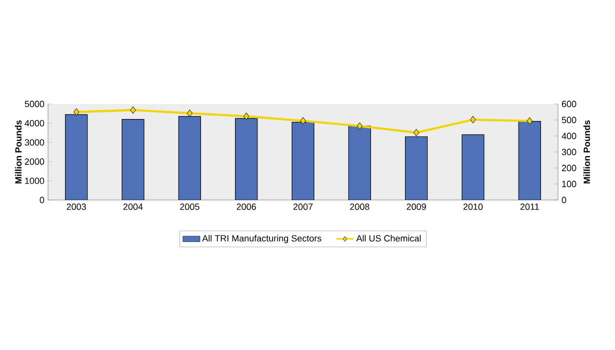  I want to click on x-tick-label: 2009, so click(416, 207).